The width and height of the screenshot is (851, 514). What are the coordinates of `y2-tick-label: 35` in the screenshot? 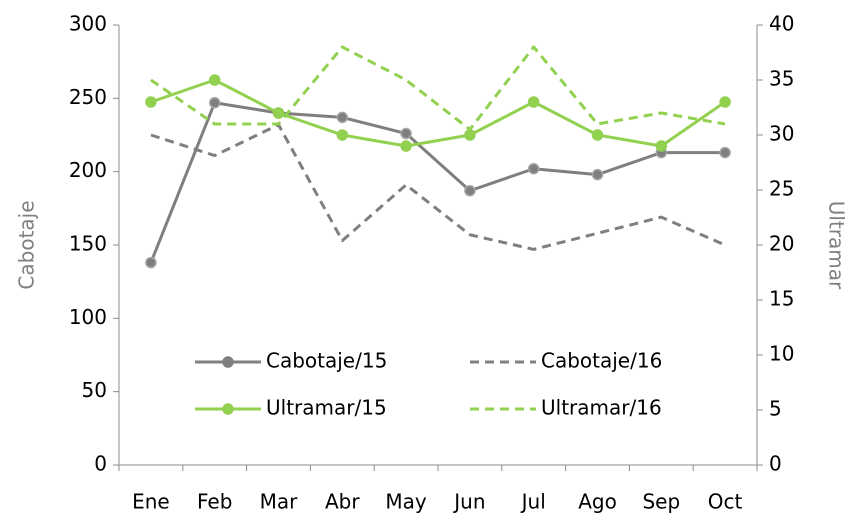 It's located at (781, 79).